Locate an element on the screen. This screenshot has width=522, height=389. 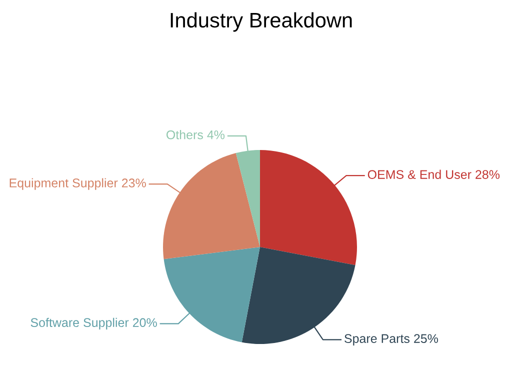
chart-title: Industry Breakdown is located at coordinates (261, 22).